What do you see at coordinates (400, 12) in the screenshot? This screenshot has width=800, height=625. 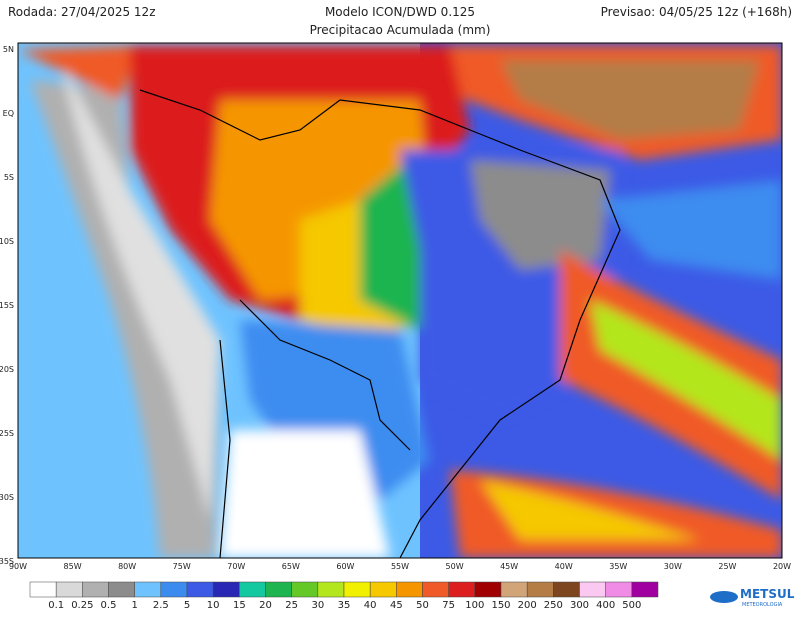 I see `model-label: Modelo ICON/DWD 0.125` at bounding box center [400, 12].